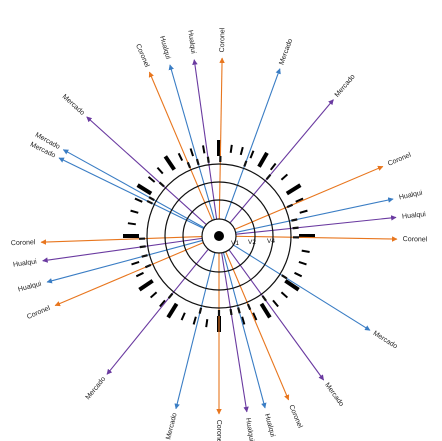 The height and width of the screenshot is (441, 442). What do you see at coordinates (164, 47) in the screenshot?
I see `ray-label-3: Hualqui` at bounding box center [164, 47].